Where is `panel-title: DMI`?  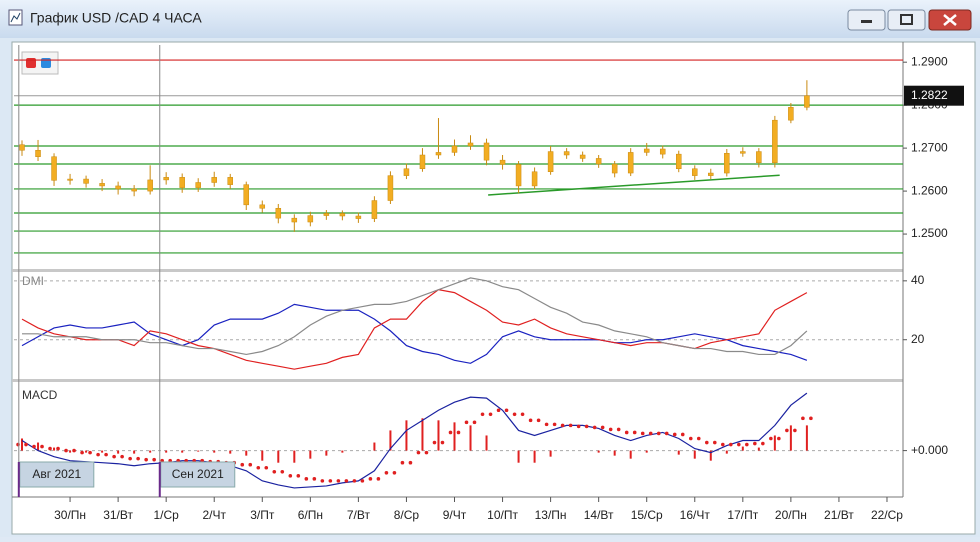 panel-title: DMI is located at coordinates (33, 281).